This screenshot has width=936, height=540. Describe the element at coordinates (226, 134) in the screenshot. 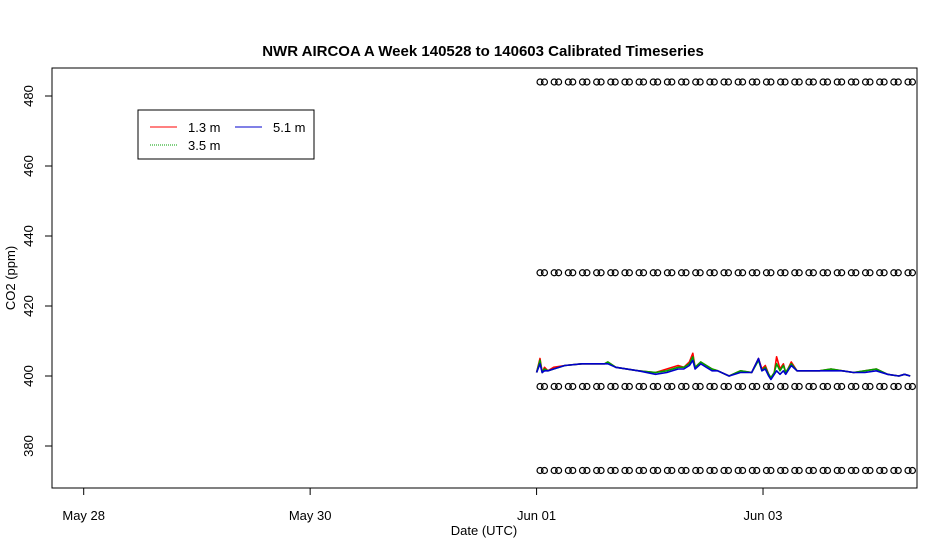

I see `legend: 1.3 m 3.5 m 5.1 m` at that location.